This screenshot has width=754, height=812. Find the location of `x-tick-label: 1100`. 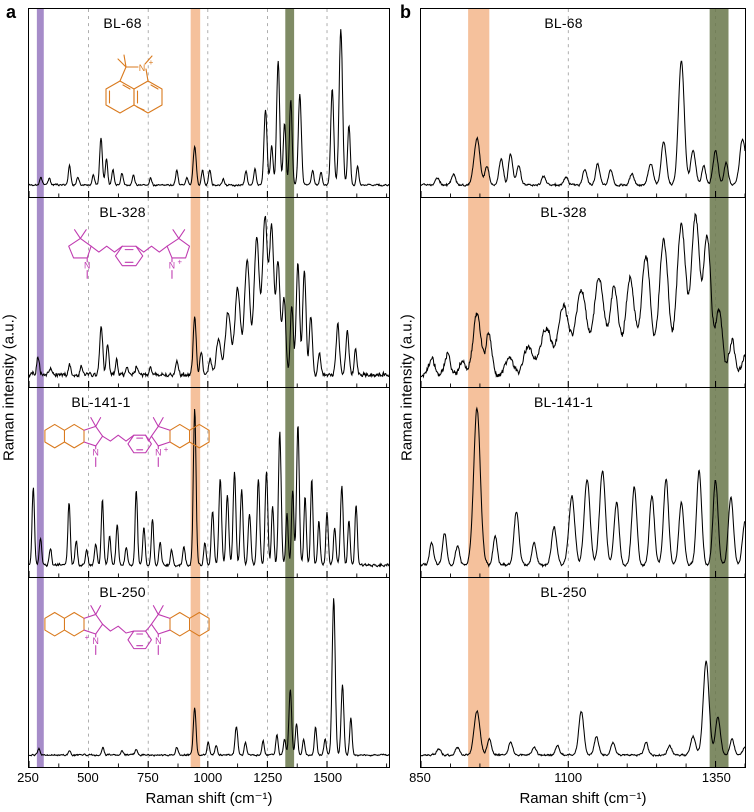

x-tick-label: 1100 is located at coordinates (568, 777).